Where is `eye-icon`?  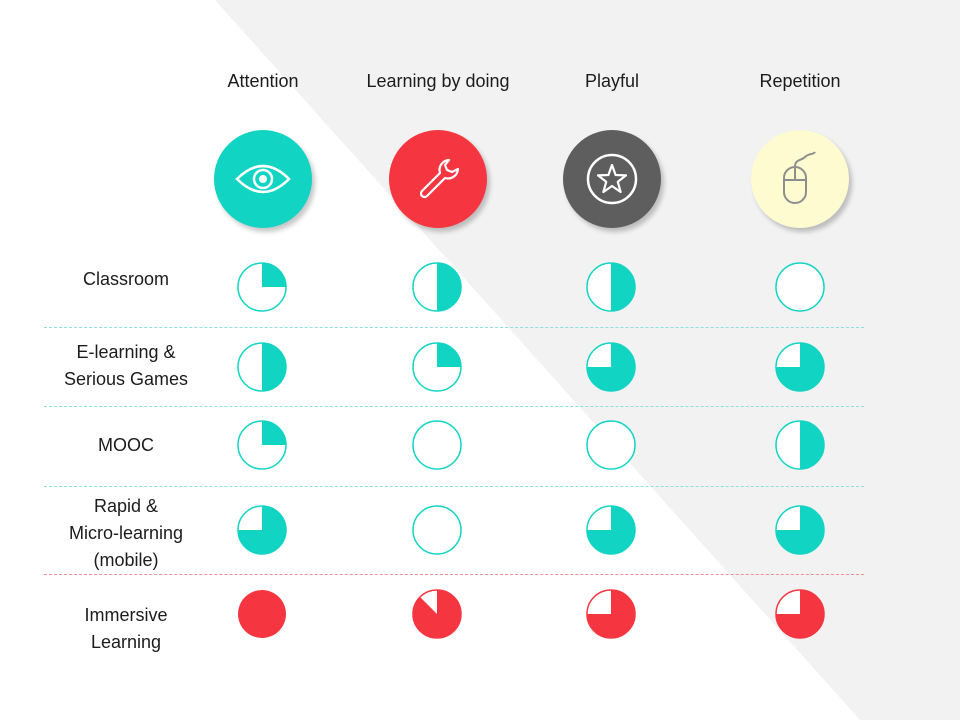
eye-icon is located at coordinates (263, 179).